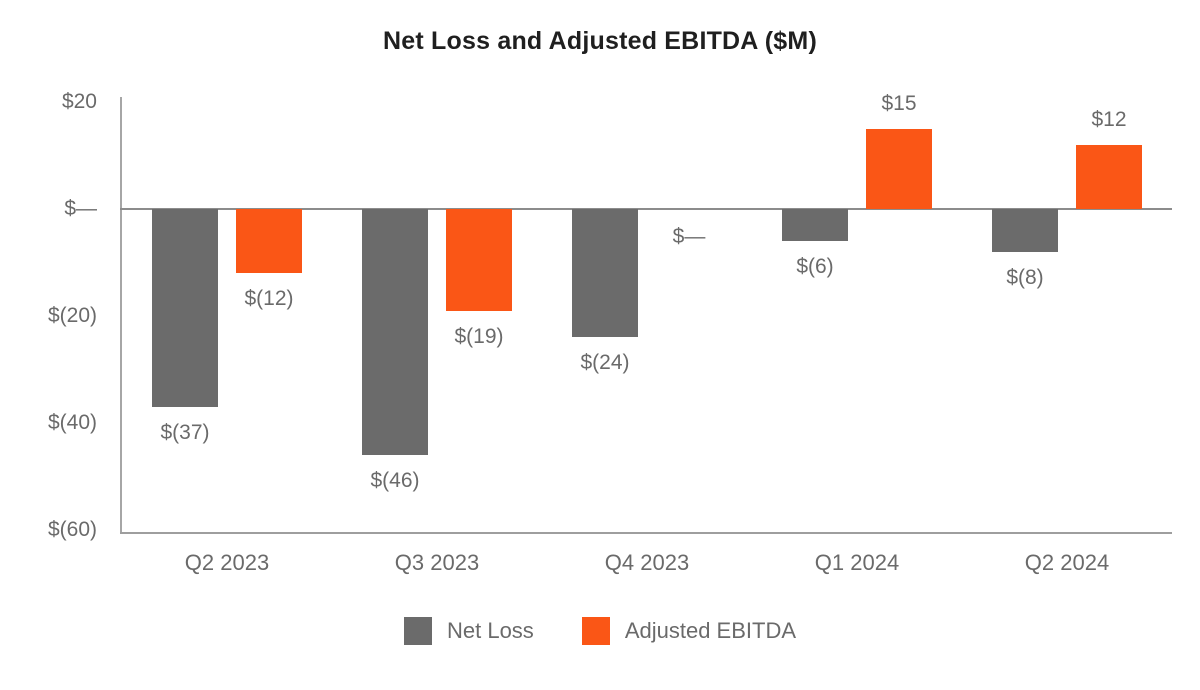  What do you see at coordinates (646, 533) in the screenshot?
I see `x-axis-line` at bounding box center [646, 533].